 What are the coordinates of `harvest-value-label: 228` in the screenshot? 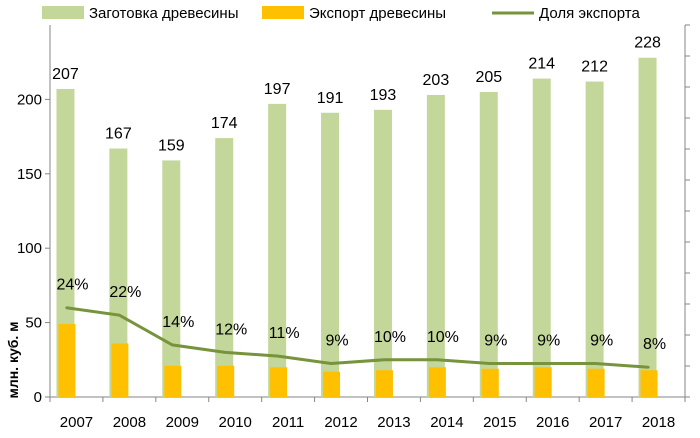 It's located at (647, 43).